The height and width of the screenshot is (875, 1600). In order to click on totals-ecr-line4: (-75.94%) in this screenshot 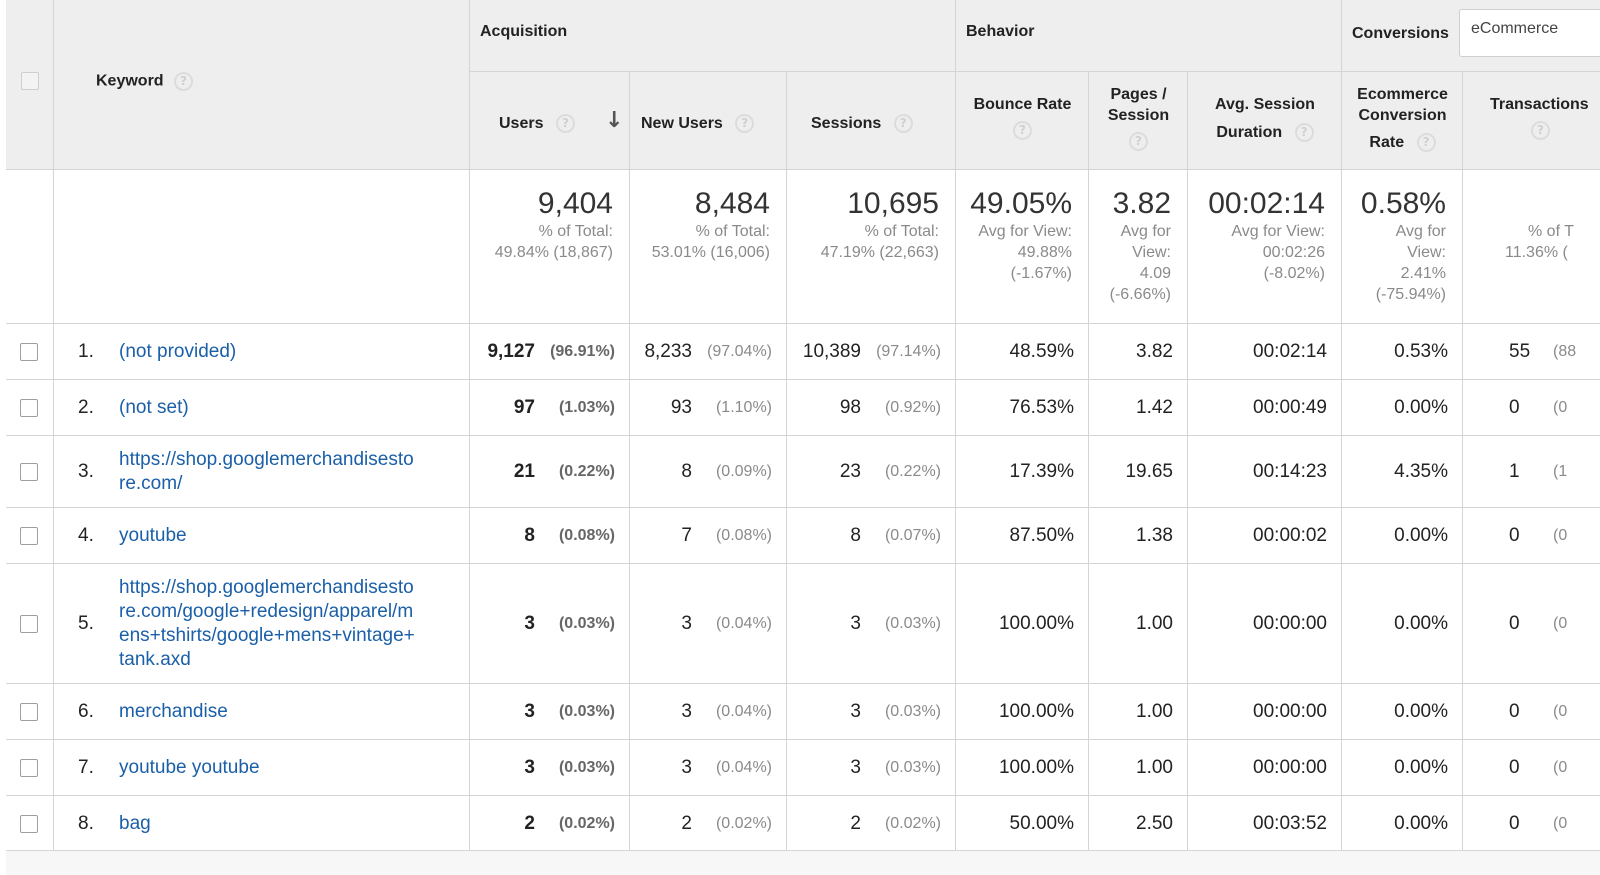, I will do `click(1410, 294)`.